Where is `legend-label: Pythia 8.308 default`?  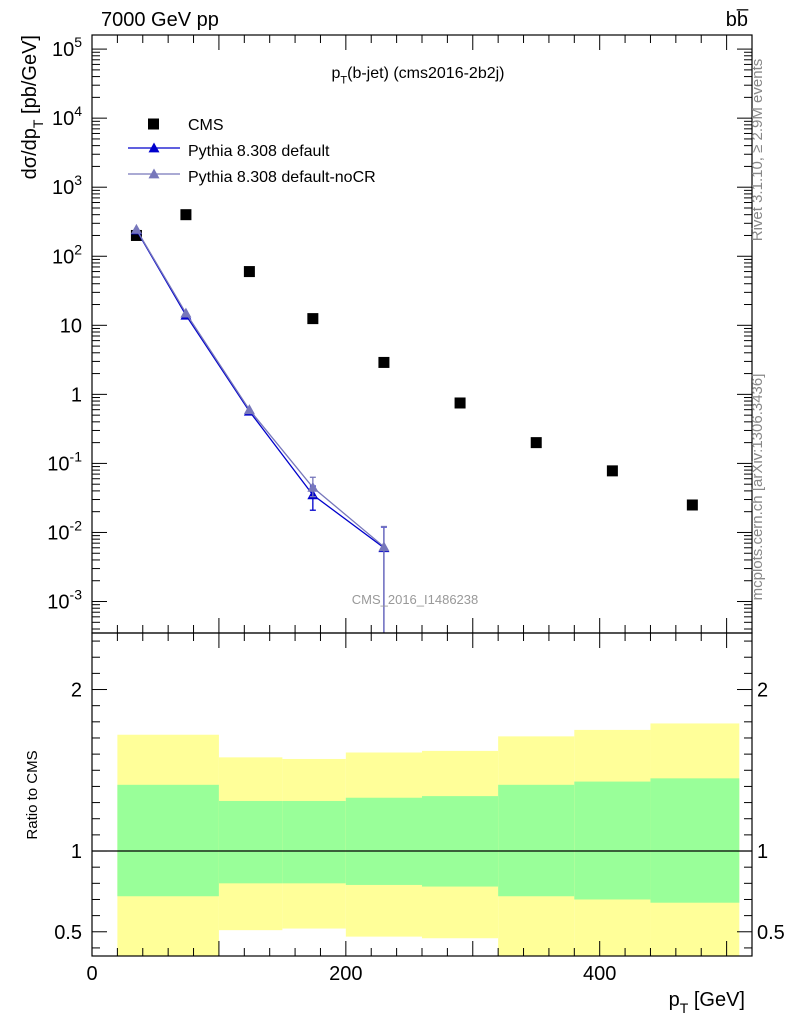
legend-label: Pythia 8.308 default is located at coordinates (259, 151).